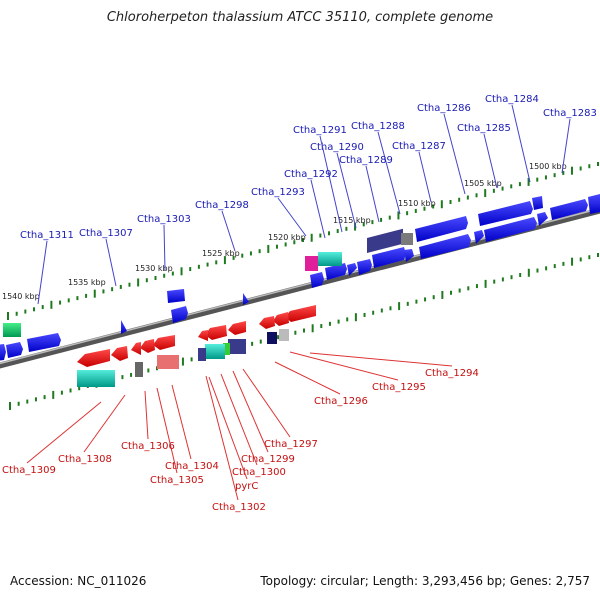 This screenshot has width=600, height=600. I want to click on reverse-gene-label: Ctha_1309, so click(29, 470).